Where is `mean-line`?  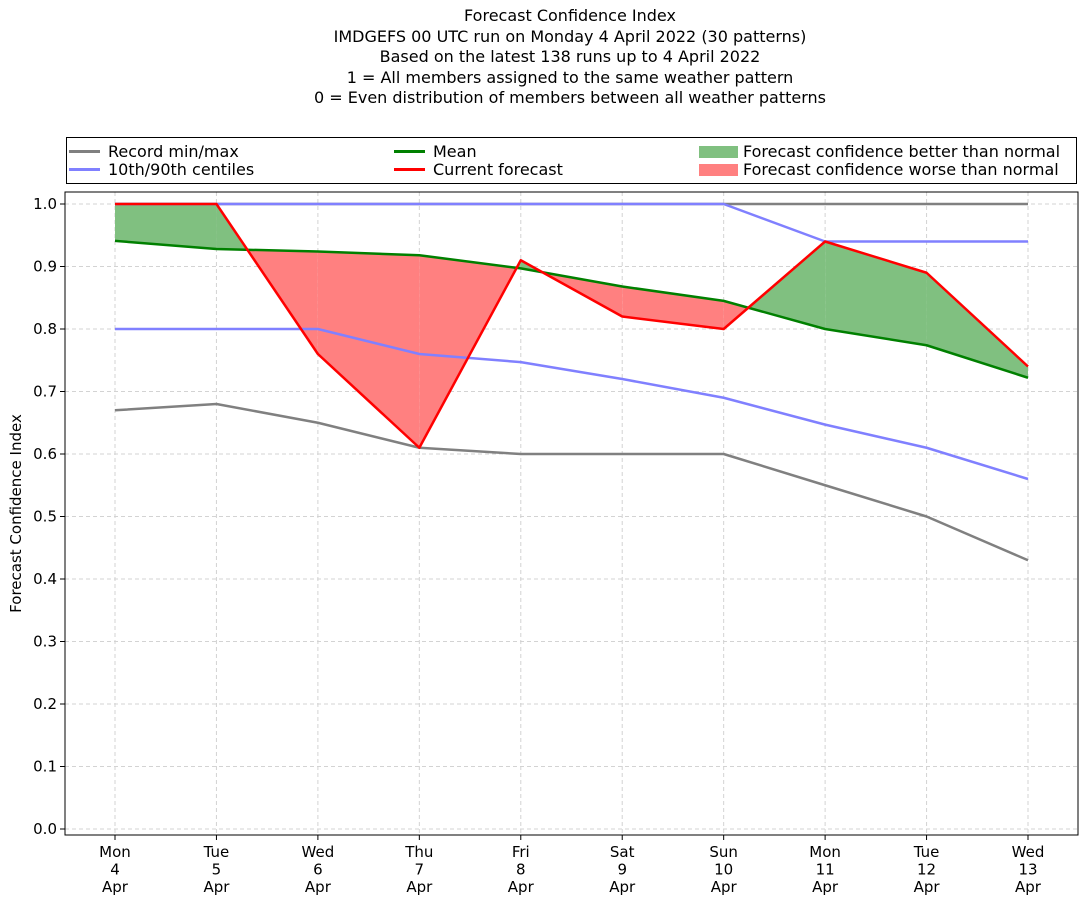 mean-line is located at coordinates (571, 309).